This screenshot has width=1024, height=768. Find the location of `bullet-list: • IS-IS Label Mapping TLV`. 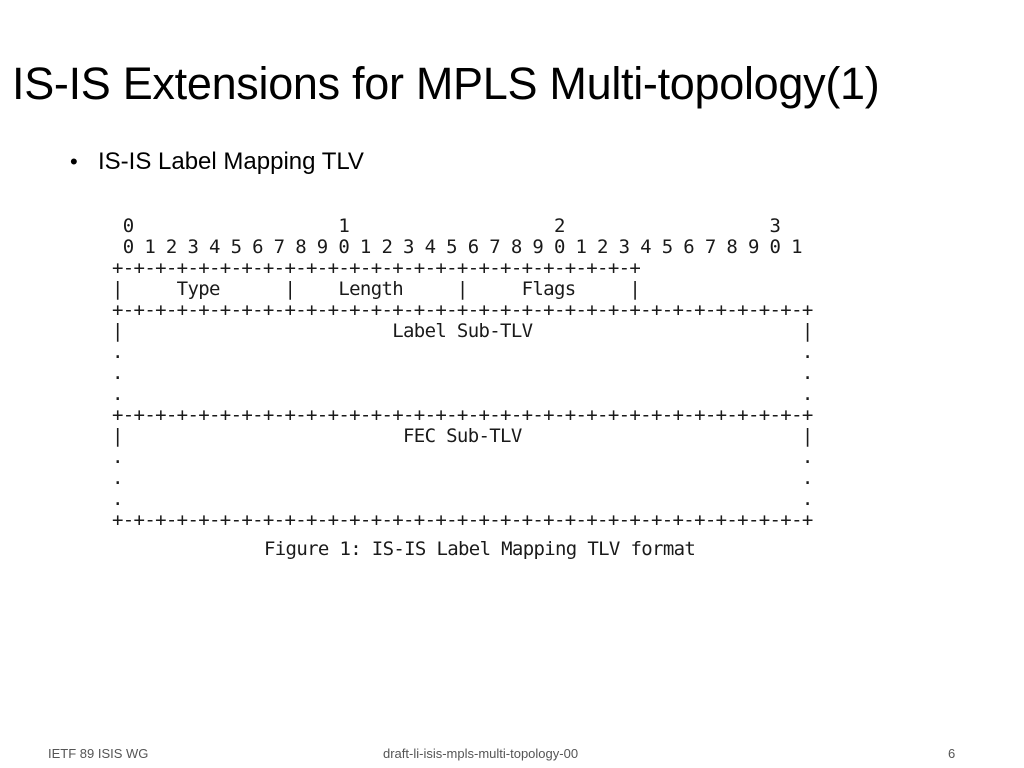

bullet-list: • IS-IS Label Mapping TLV is located at coordinates (217, 162).